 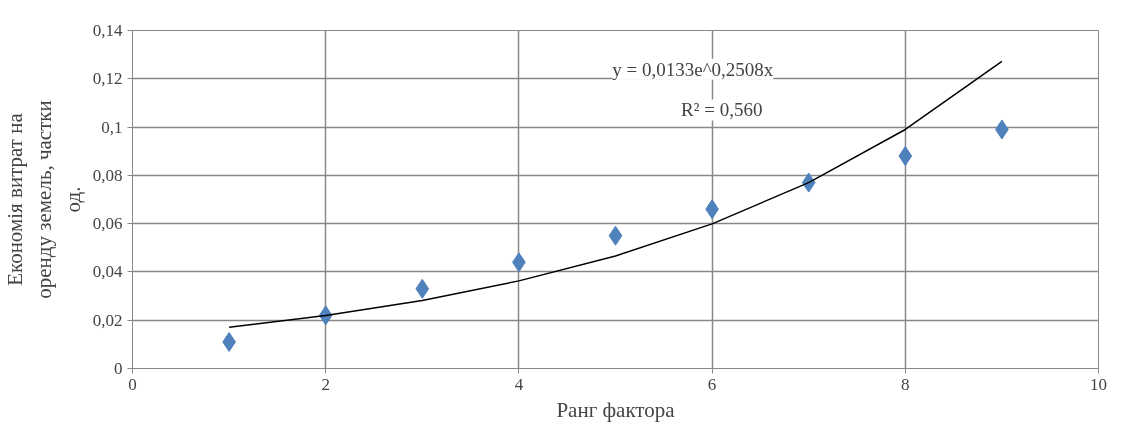 What do you see at coordinates (325, 384) in the screenshot?
I see `x-tick-label: 2` at bounding box center [325, 384].